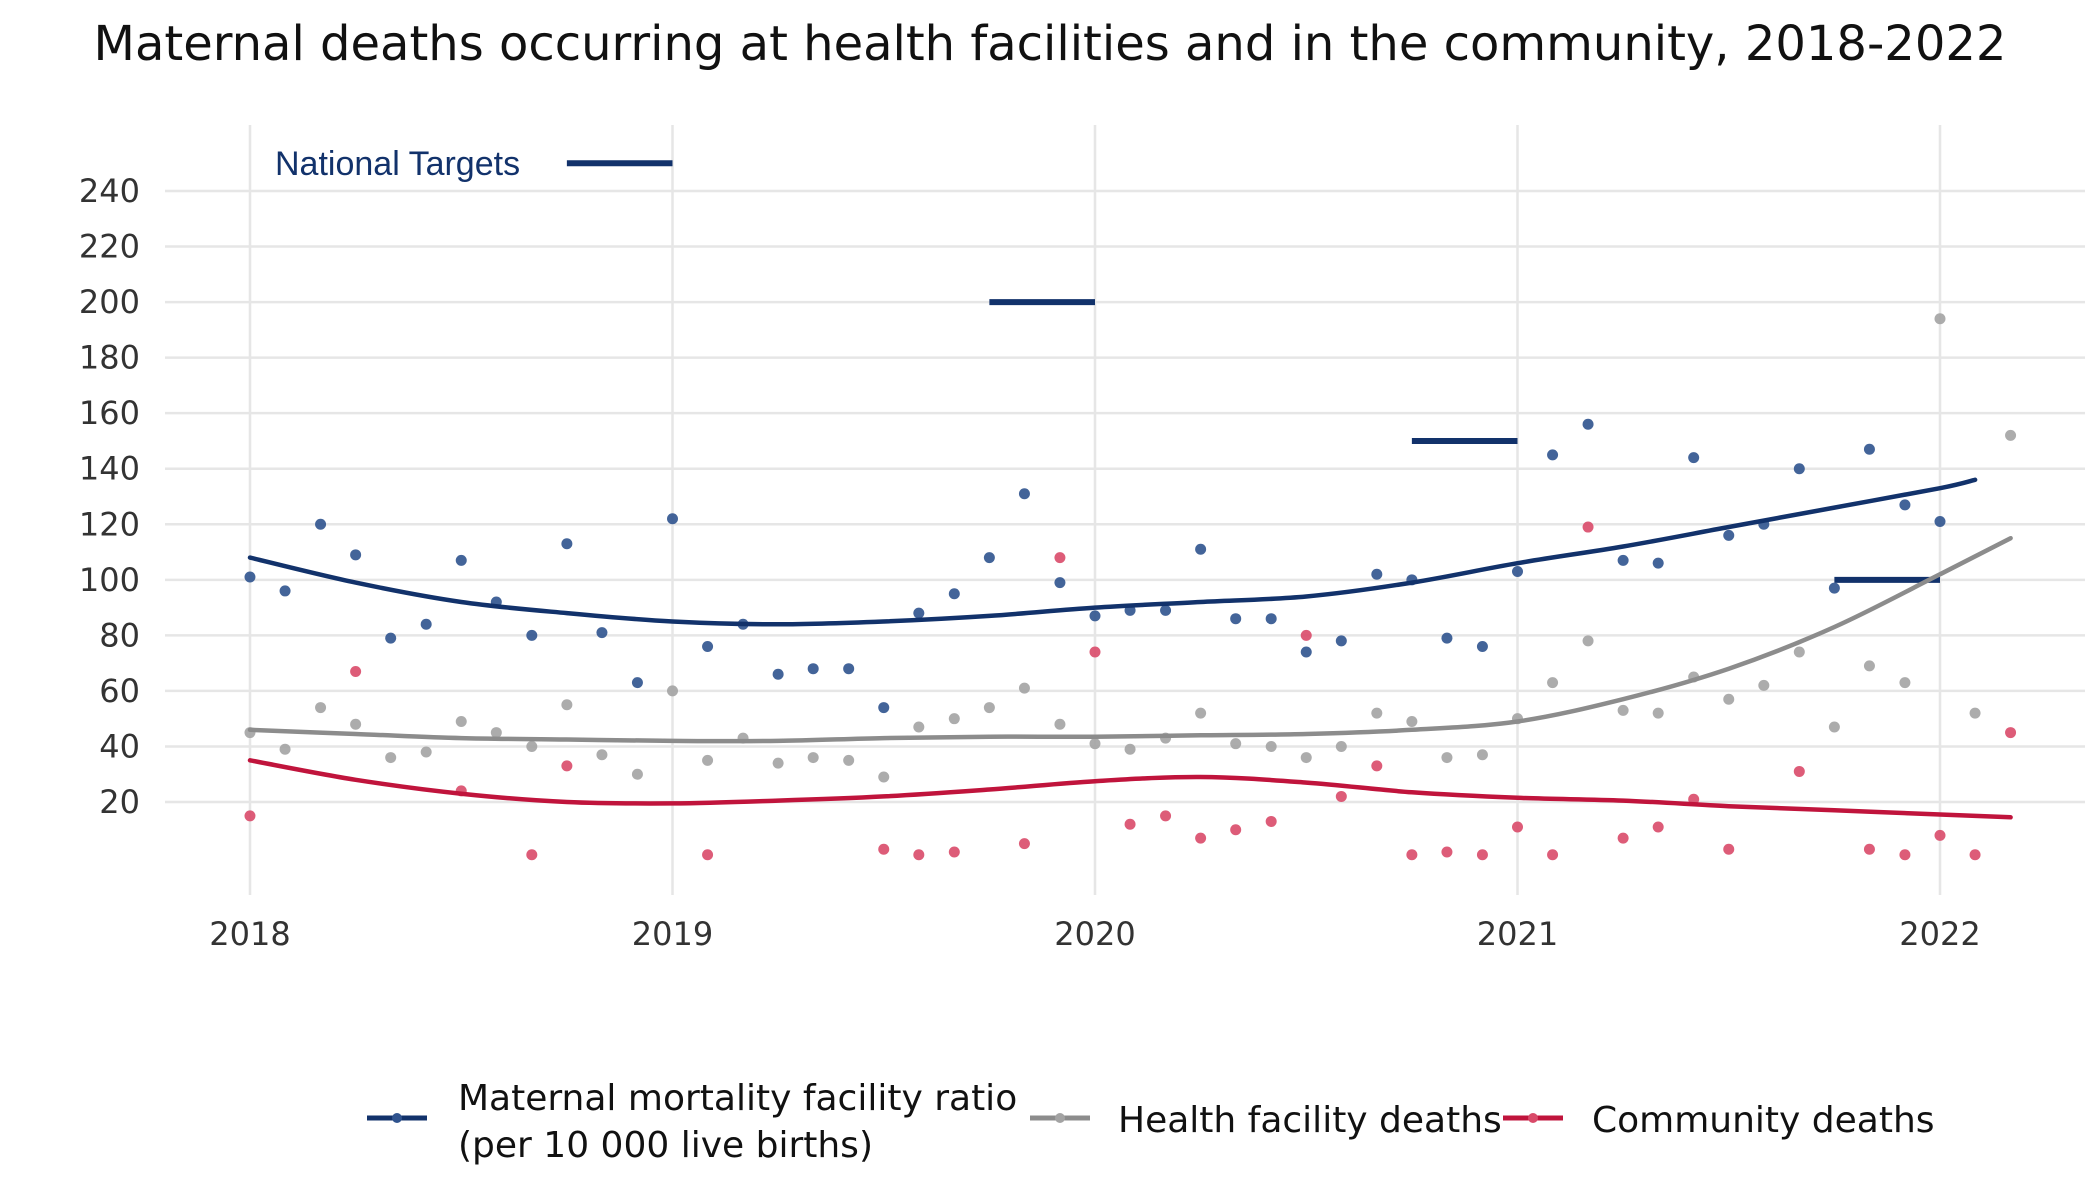 The height and width of the screenshot is (1200, 2100). What do you see at coordinates (249, 934) in the screenshot?
I see `x-tick-label: 2018` at bounding box center [249, 934].